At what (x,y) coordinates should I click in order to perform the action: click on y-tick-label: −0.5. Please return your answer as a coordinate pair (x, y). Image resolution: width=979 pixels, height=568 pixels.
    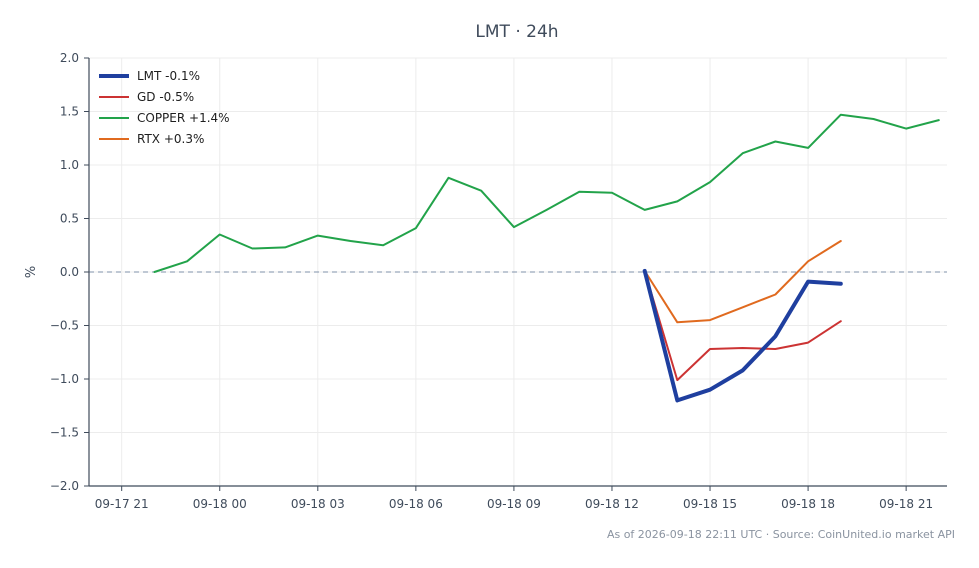
    Looking at the image, I should click on (64, 326).